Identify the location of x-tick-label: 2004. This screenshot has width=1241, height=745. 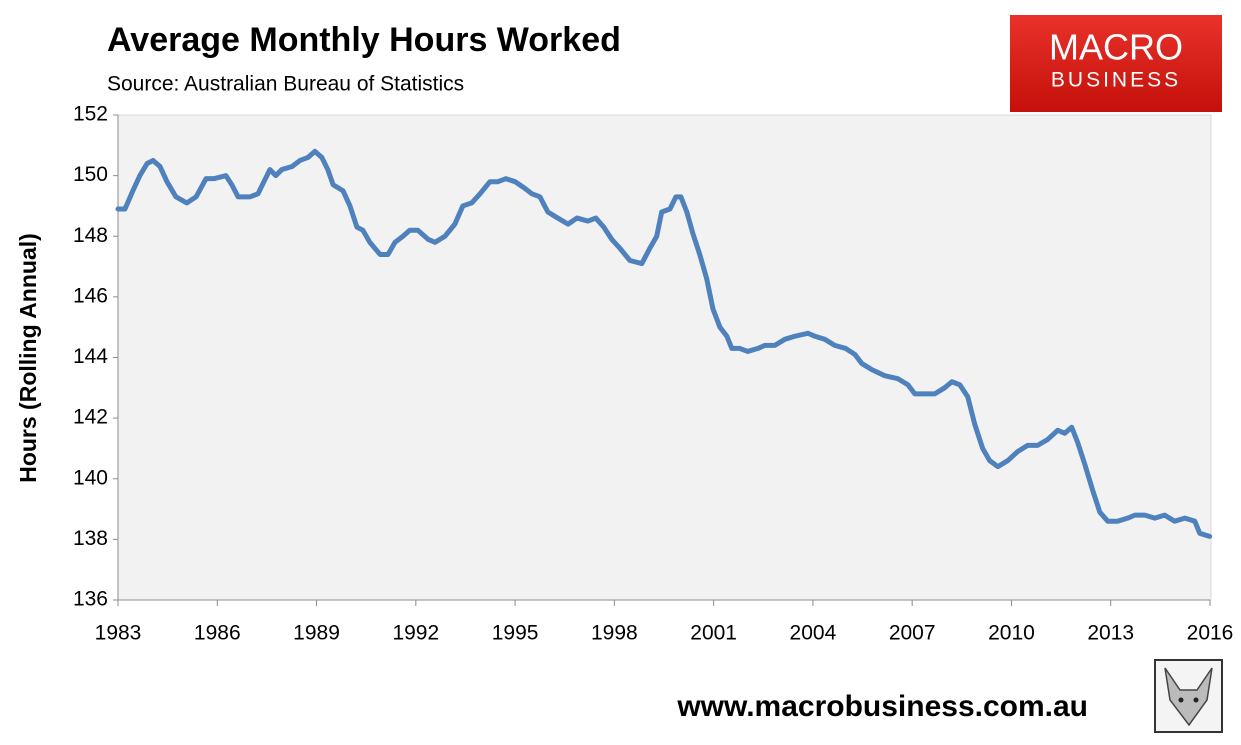
(813, 633).